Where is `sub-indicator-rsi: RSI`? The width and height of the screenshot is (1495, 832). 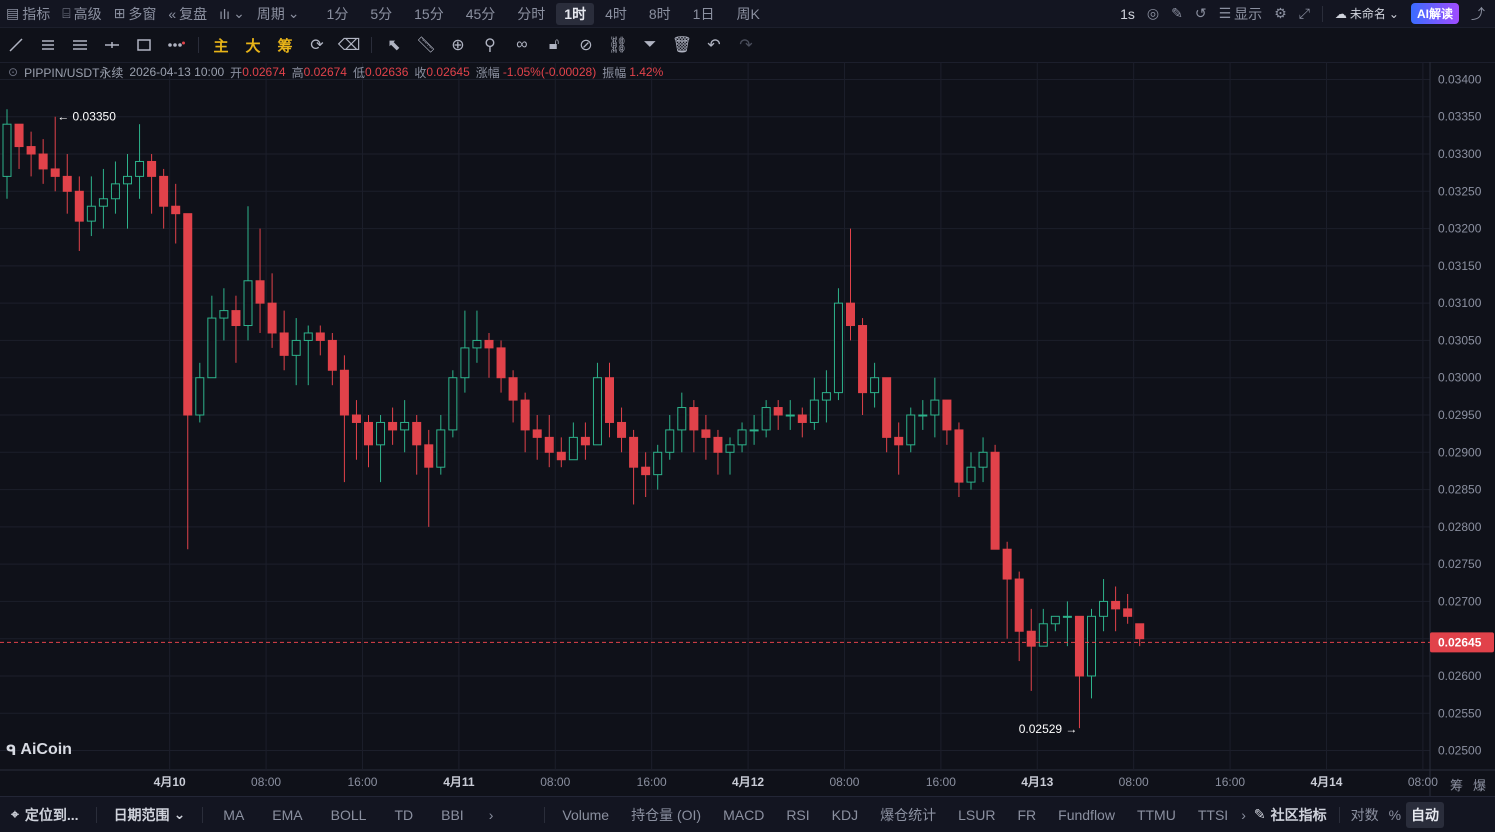 sub-indicator-rsi: RSI is located at coordinates (798, 814).